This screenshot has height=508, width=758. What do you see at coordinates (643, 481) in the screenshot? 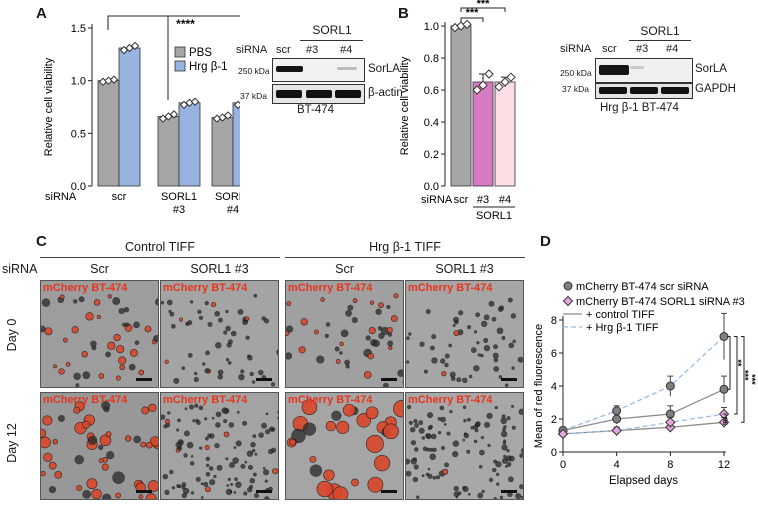
I see `chart-d-xlabel: Elapsed days` at bounding box center [643, 481].